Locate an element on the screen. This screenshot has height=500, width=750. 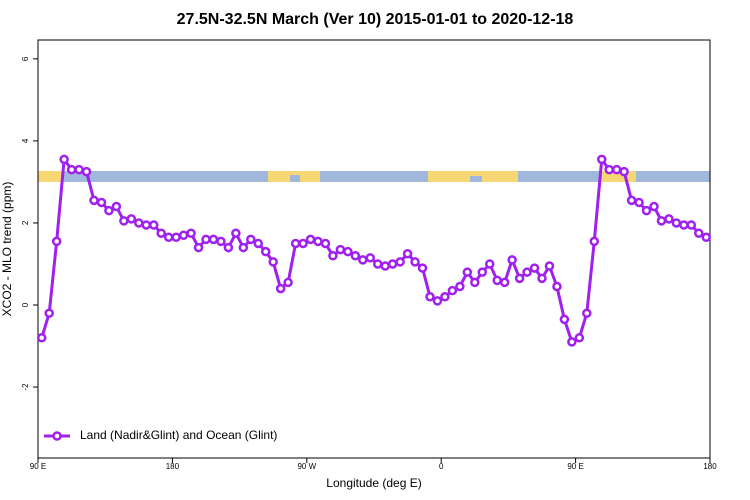
y-tick-label: 4 is located at coordinates (25, 140).